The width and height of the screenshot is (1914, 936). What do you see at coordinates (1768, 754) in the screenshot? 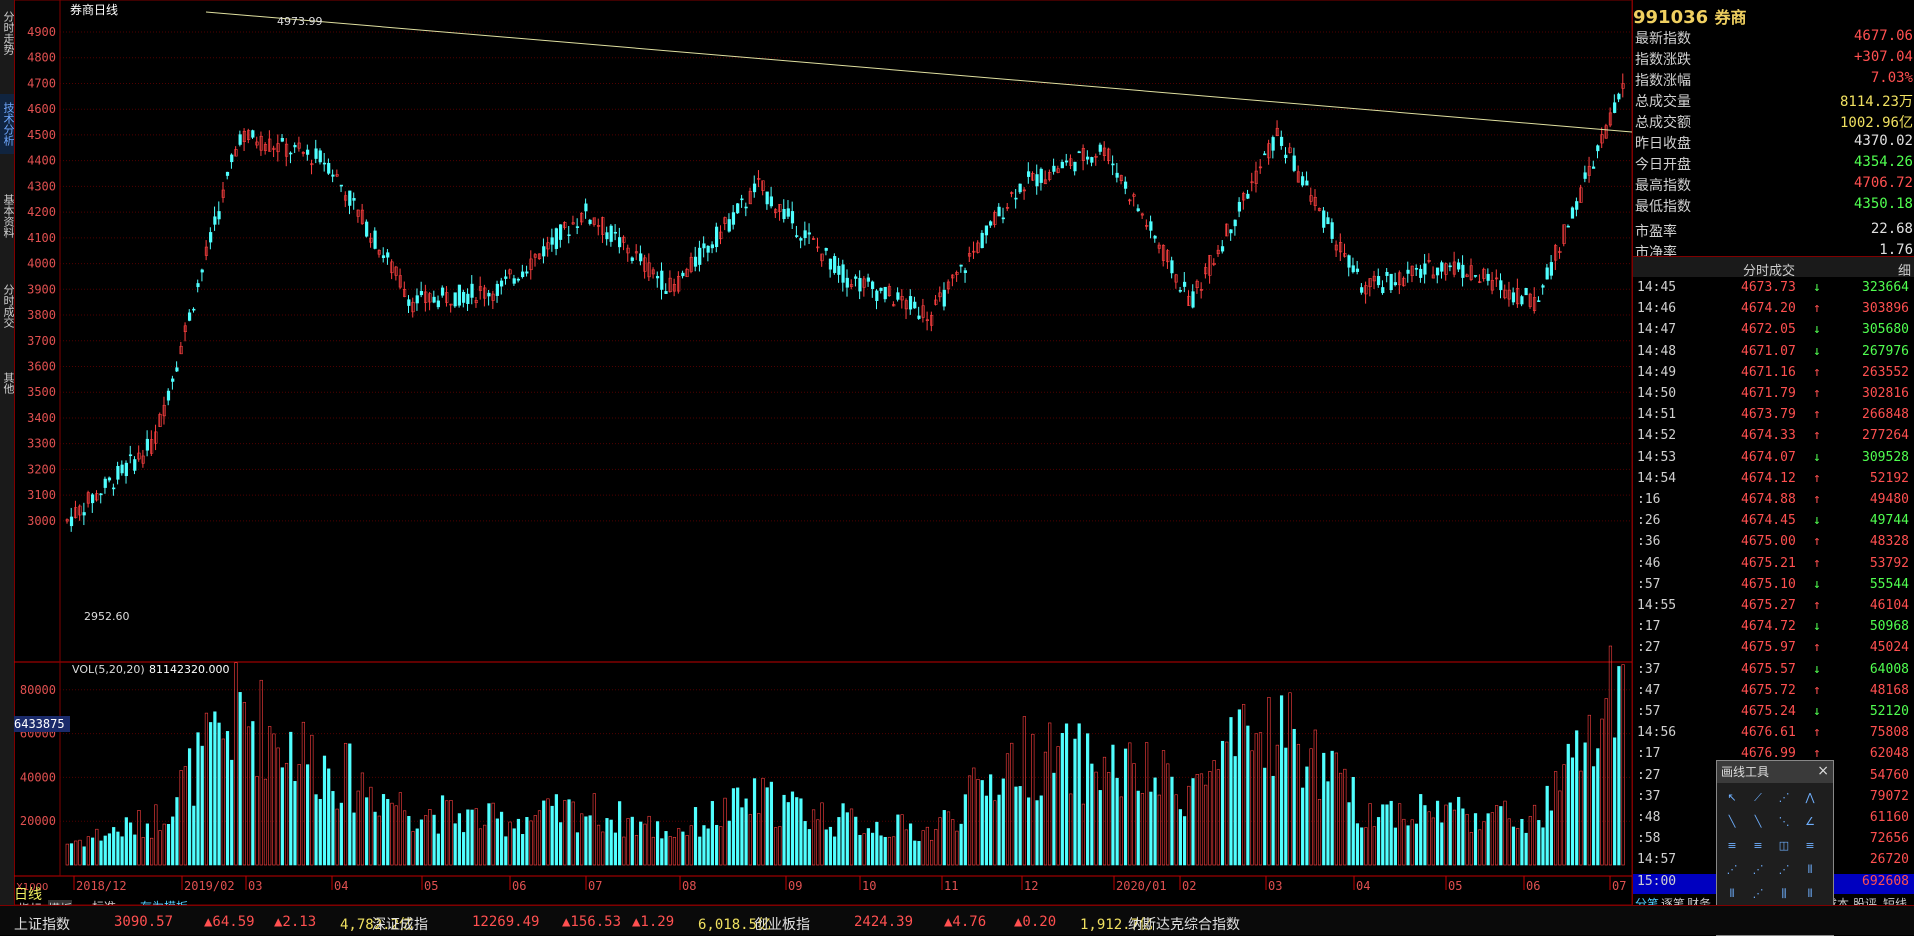
I see `trade-price: 4676.99` at bounding box center [1768, 754].